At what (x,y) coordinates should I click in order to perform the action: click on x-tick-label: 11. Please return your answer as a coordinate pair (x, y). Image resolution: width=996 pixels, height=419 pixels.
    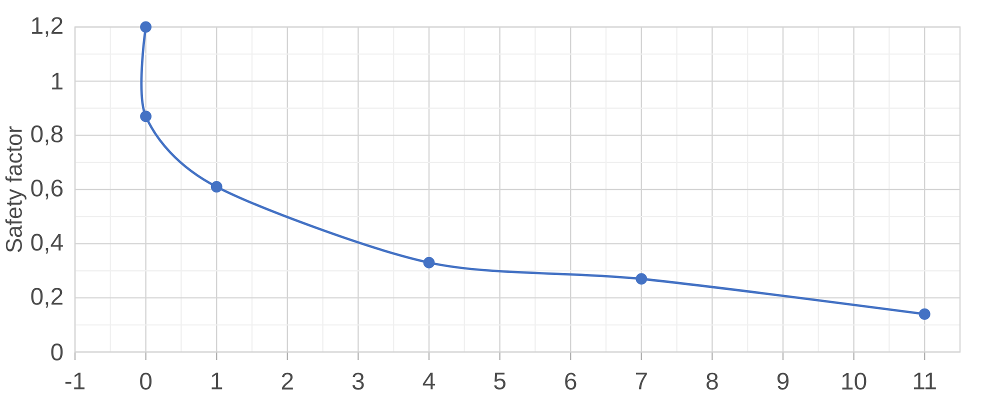
    Looking at the image, I should click on (925, 381).